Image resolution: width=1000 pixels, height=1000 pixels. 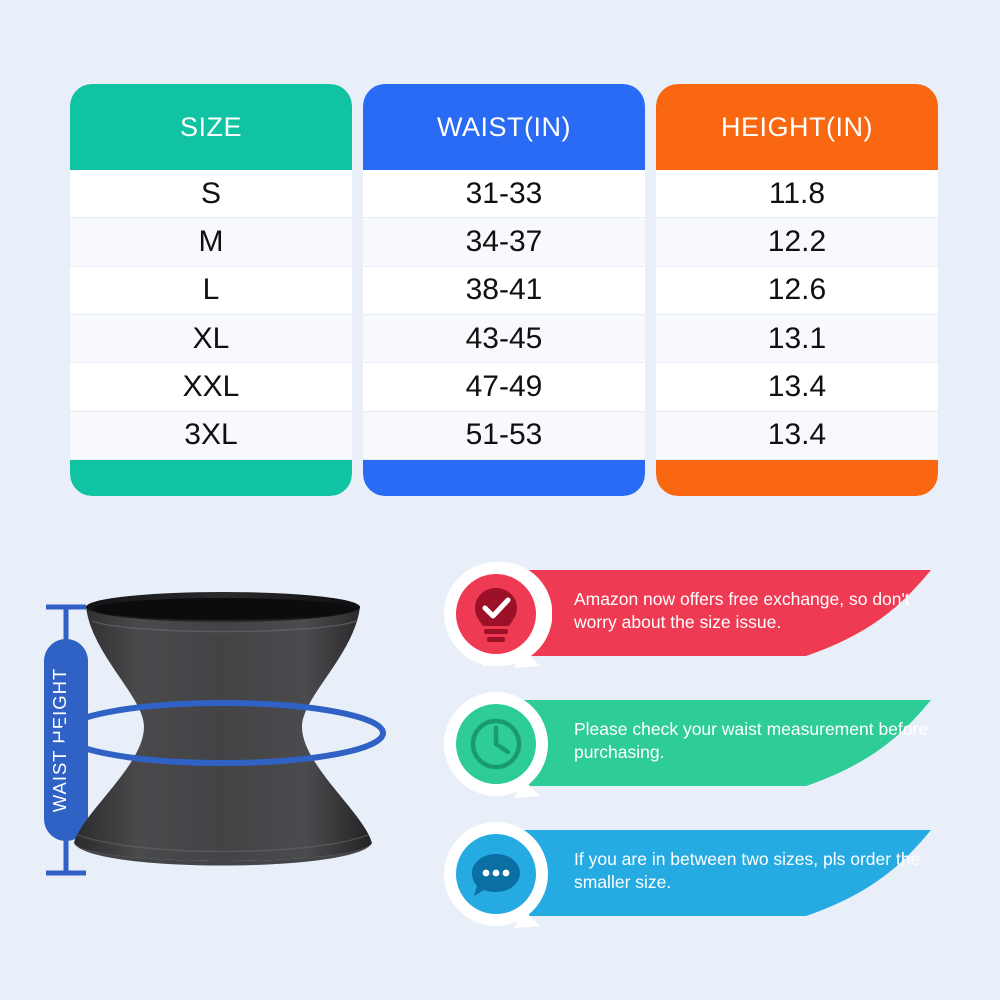 I want to click on lightbulb-check-icon, so click(x=496, y=615).